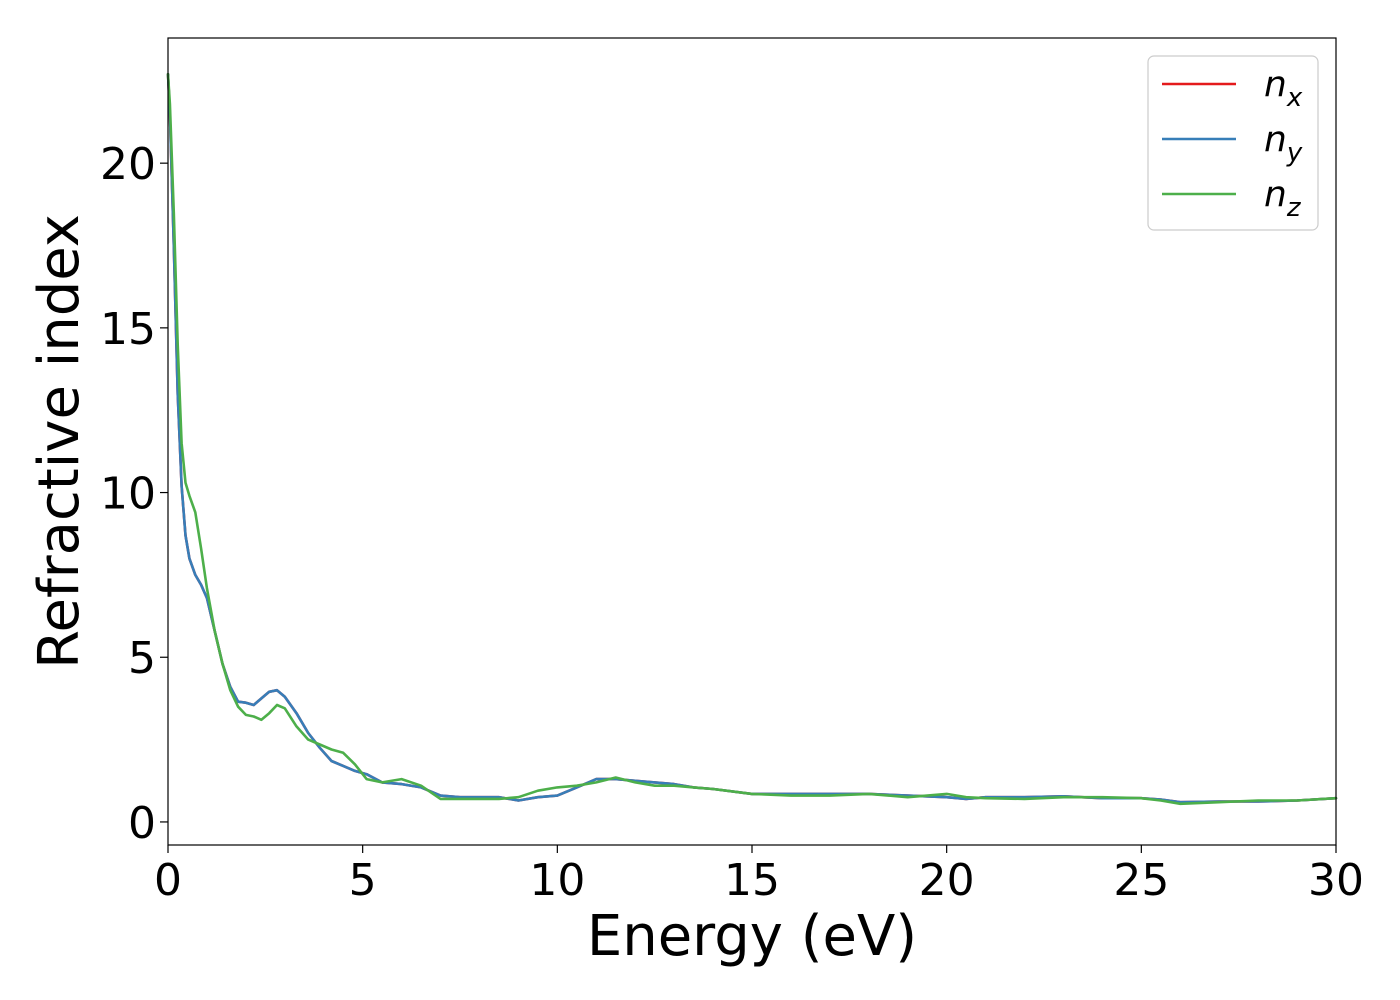 Image resolution: width=1400 pixels, height=1000 pixels. What do you see at coordinates (557, 880) in the screenshot?
I see `x-tick-label: 10` at bounding box center [557, 880].